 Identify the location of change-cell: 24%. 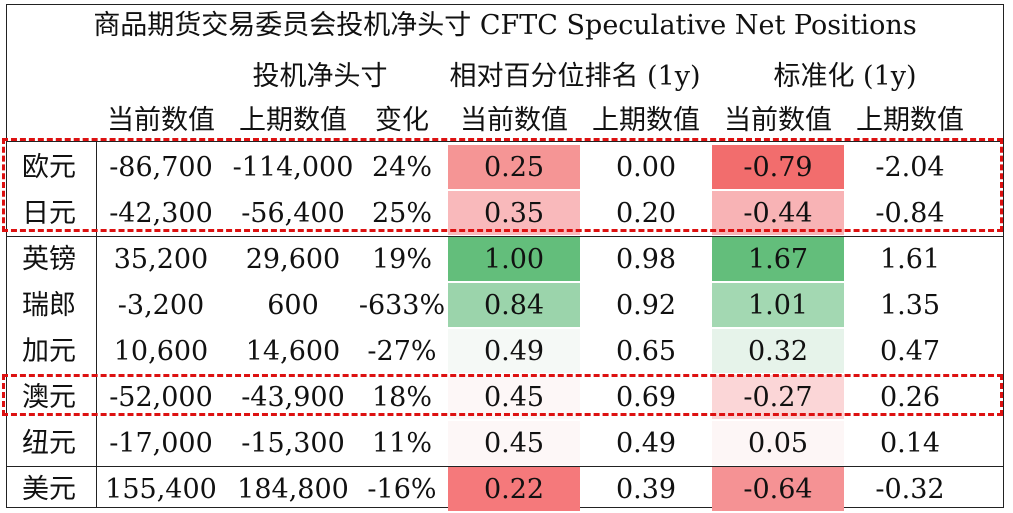
(401, 167).